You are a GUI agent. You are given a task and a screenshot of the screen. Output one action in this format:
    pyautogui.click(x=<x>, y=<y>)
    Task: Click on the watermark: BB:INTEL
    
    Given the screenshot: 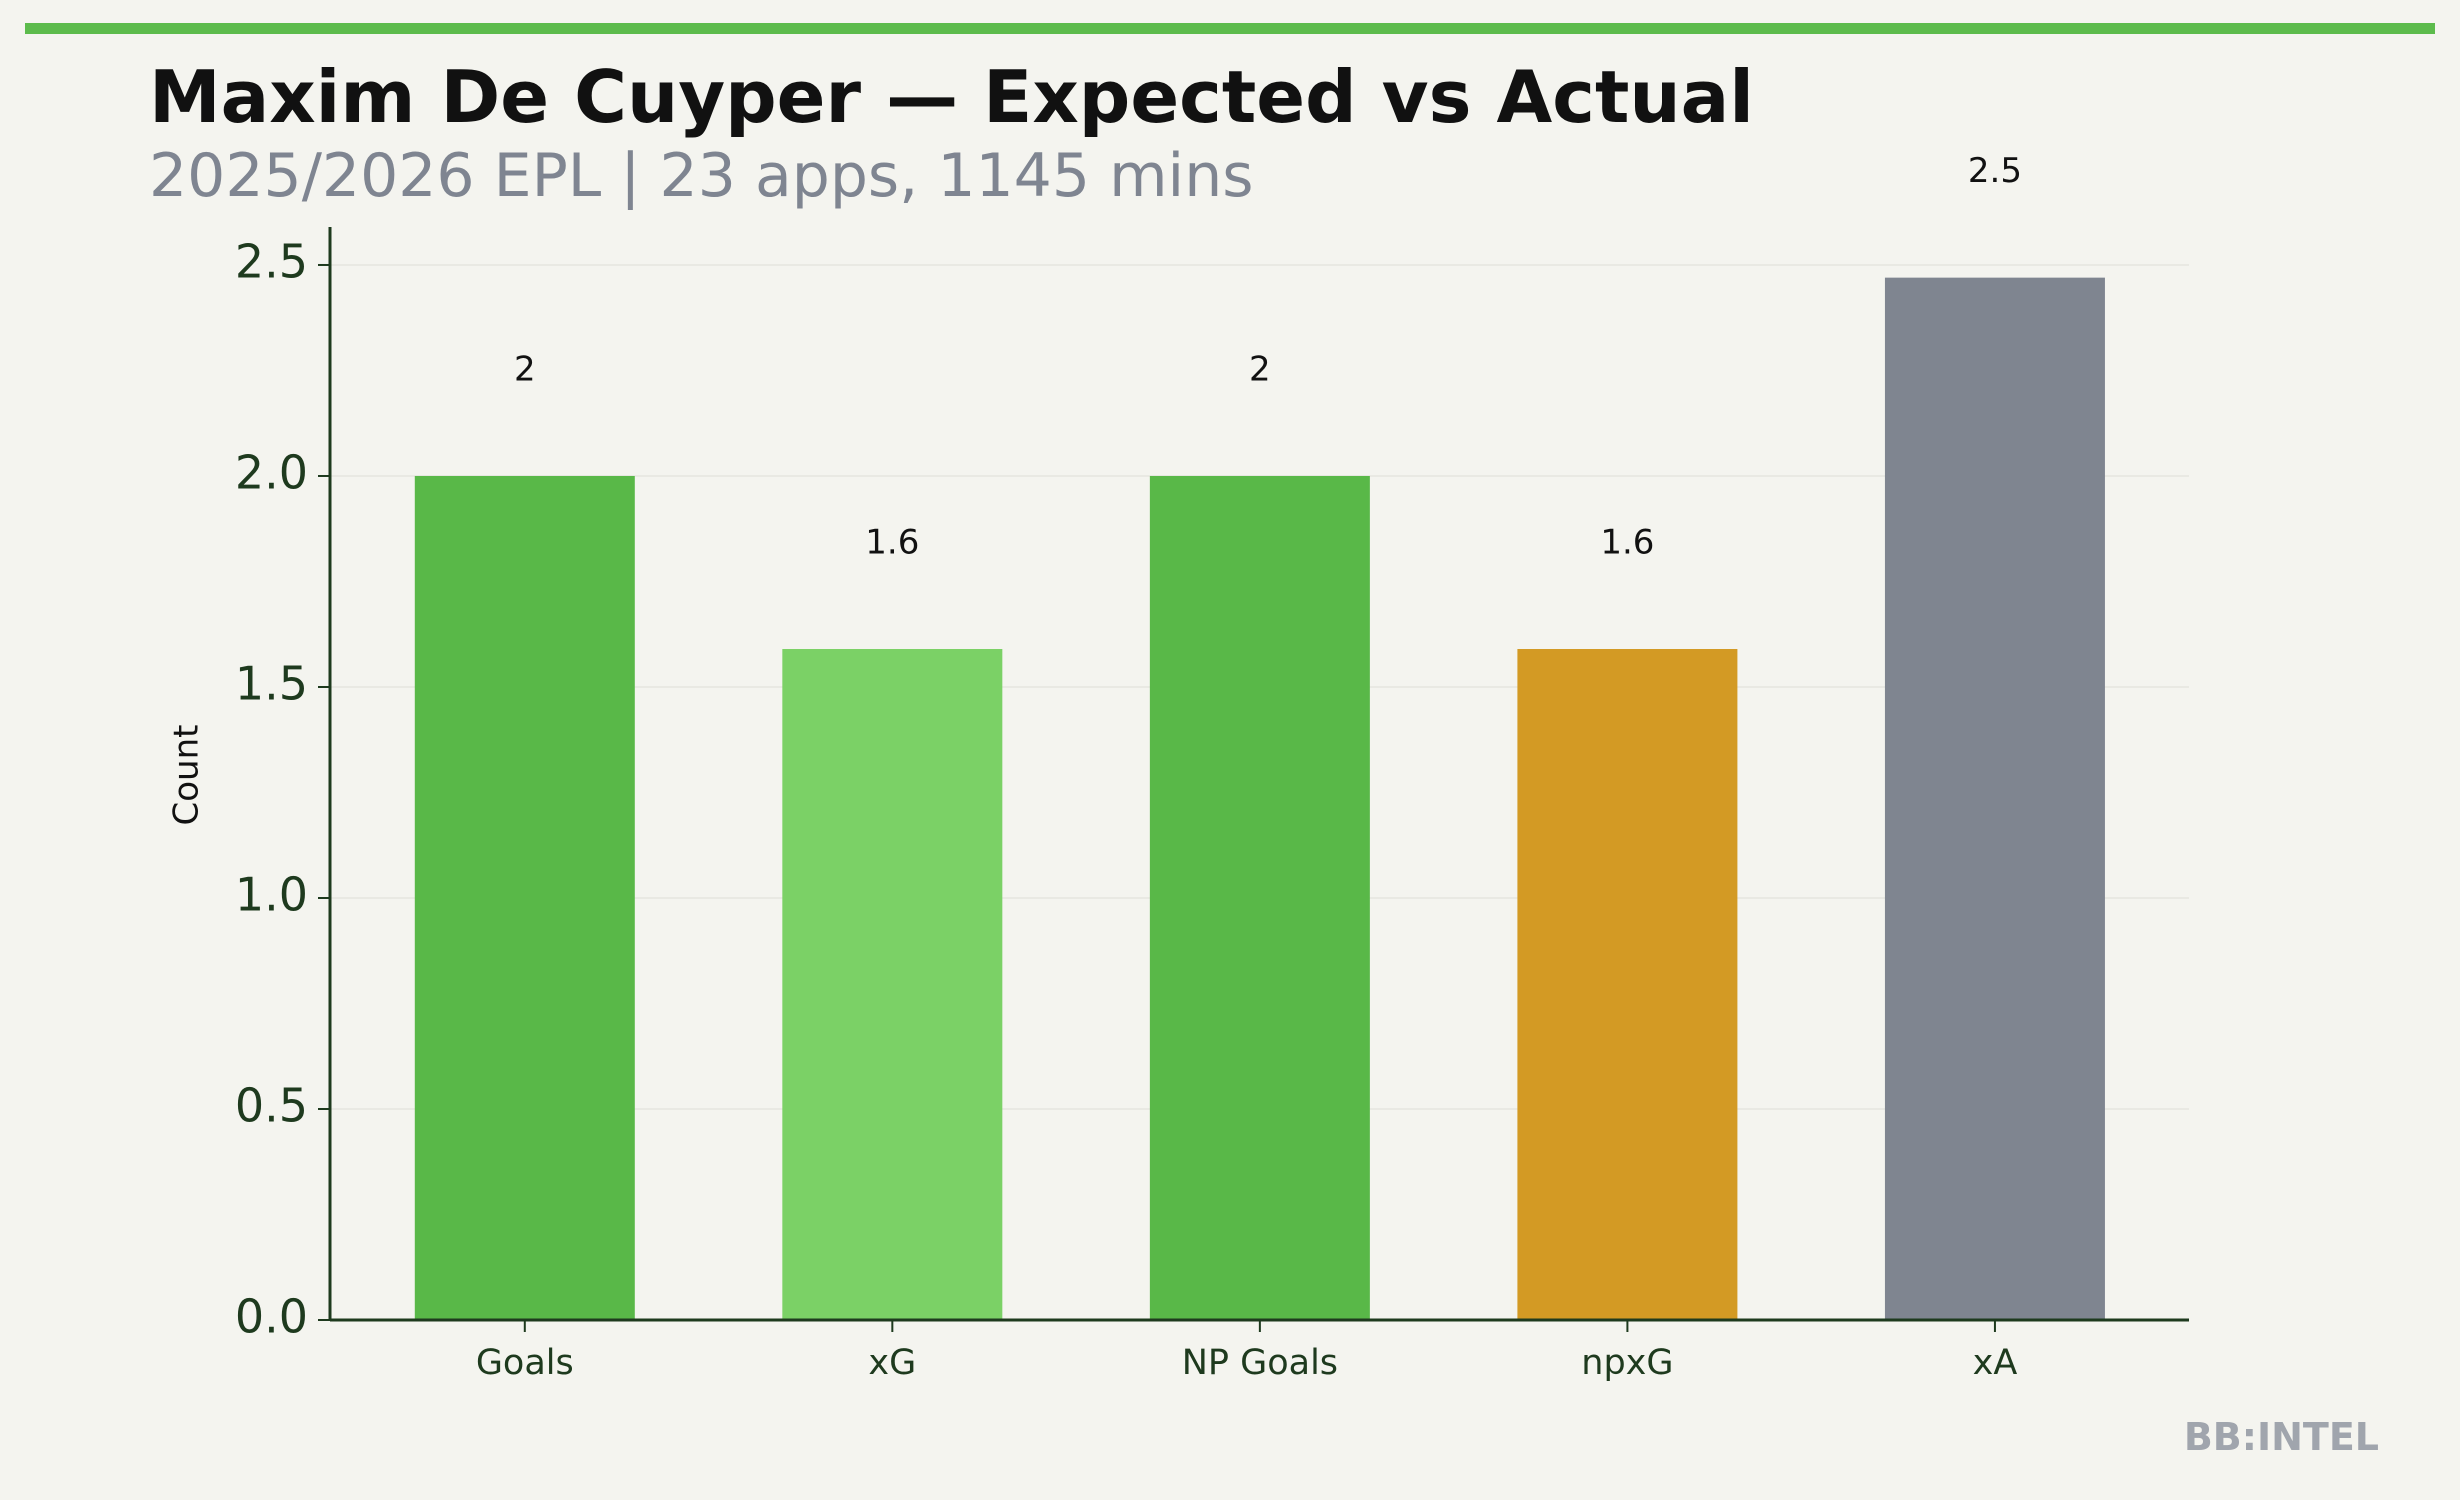 What is the action you would take?
    pyautogui.click(x=2281, y=1437)
    